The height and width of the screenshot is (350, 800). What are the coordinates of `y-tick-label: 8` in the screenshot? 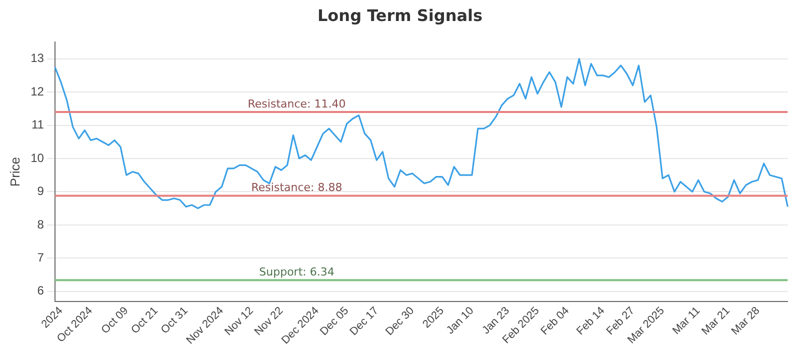 It's located at (40, 224).